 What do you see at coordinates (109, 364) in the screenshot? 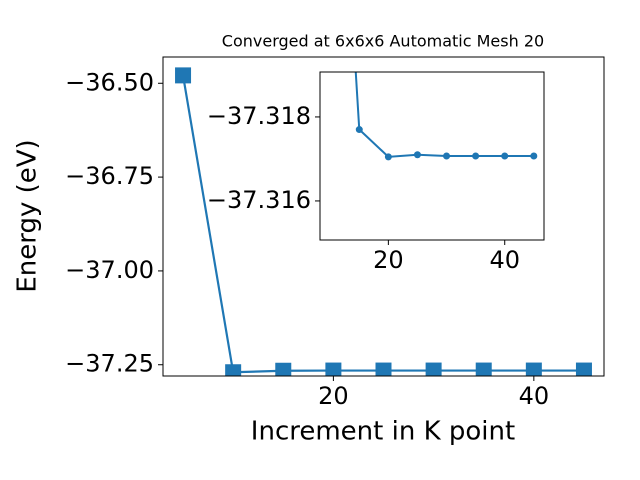
I see `y-tick-label: −37.25` at bounding box center [109, 364].